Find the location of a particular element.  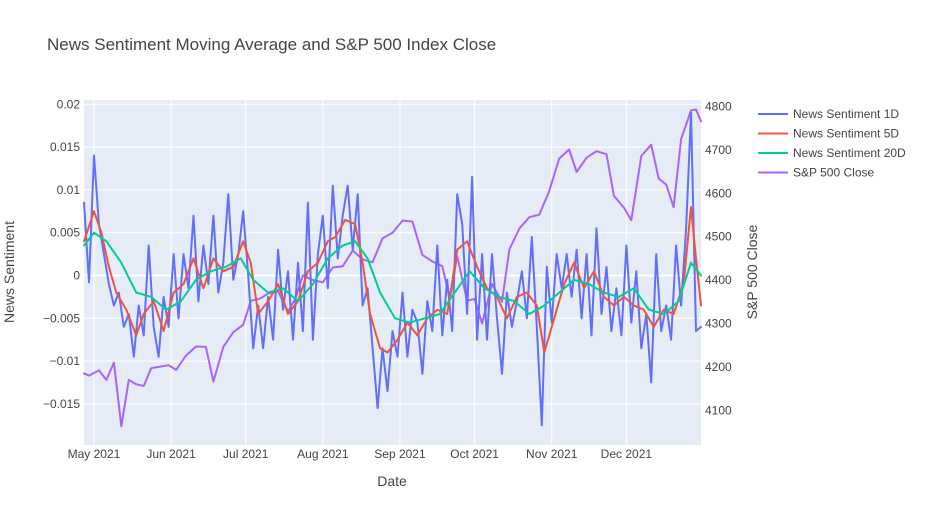

x-tick-label: Aug 2021 is located at coordinates (323, 454).